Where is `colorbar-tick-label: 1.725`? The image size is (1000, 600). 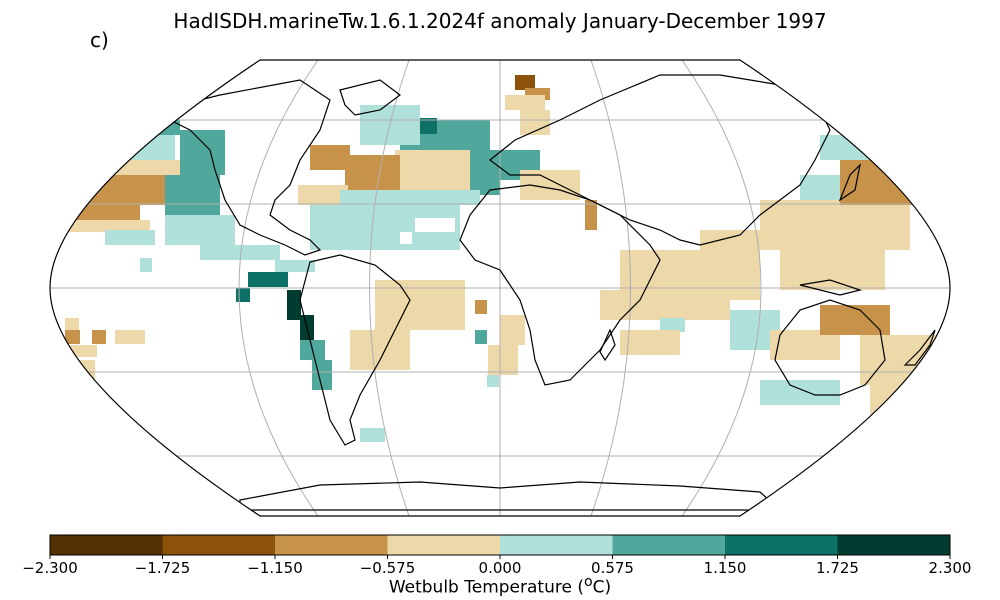 colorbar-tick-label: 1.725 is located at coordinates (837, 568).